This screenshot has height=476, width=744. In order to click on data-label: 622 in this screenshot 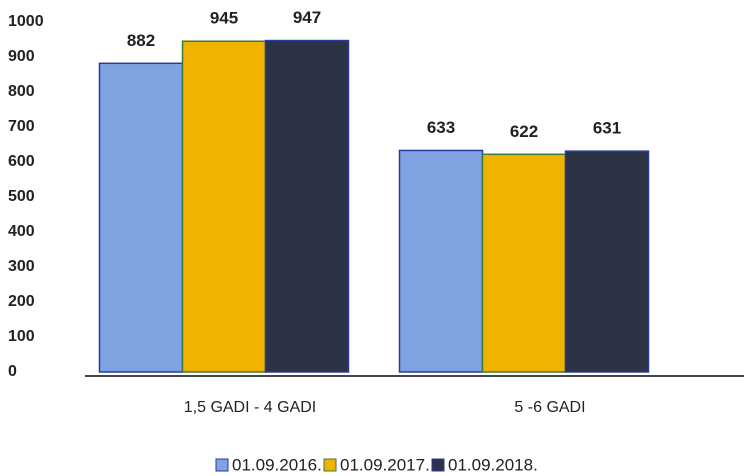, I will do `click(524, 131)`.